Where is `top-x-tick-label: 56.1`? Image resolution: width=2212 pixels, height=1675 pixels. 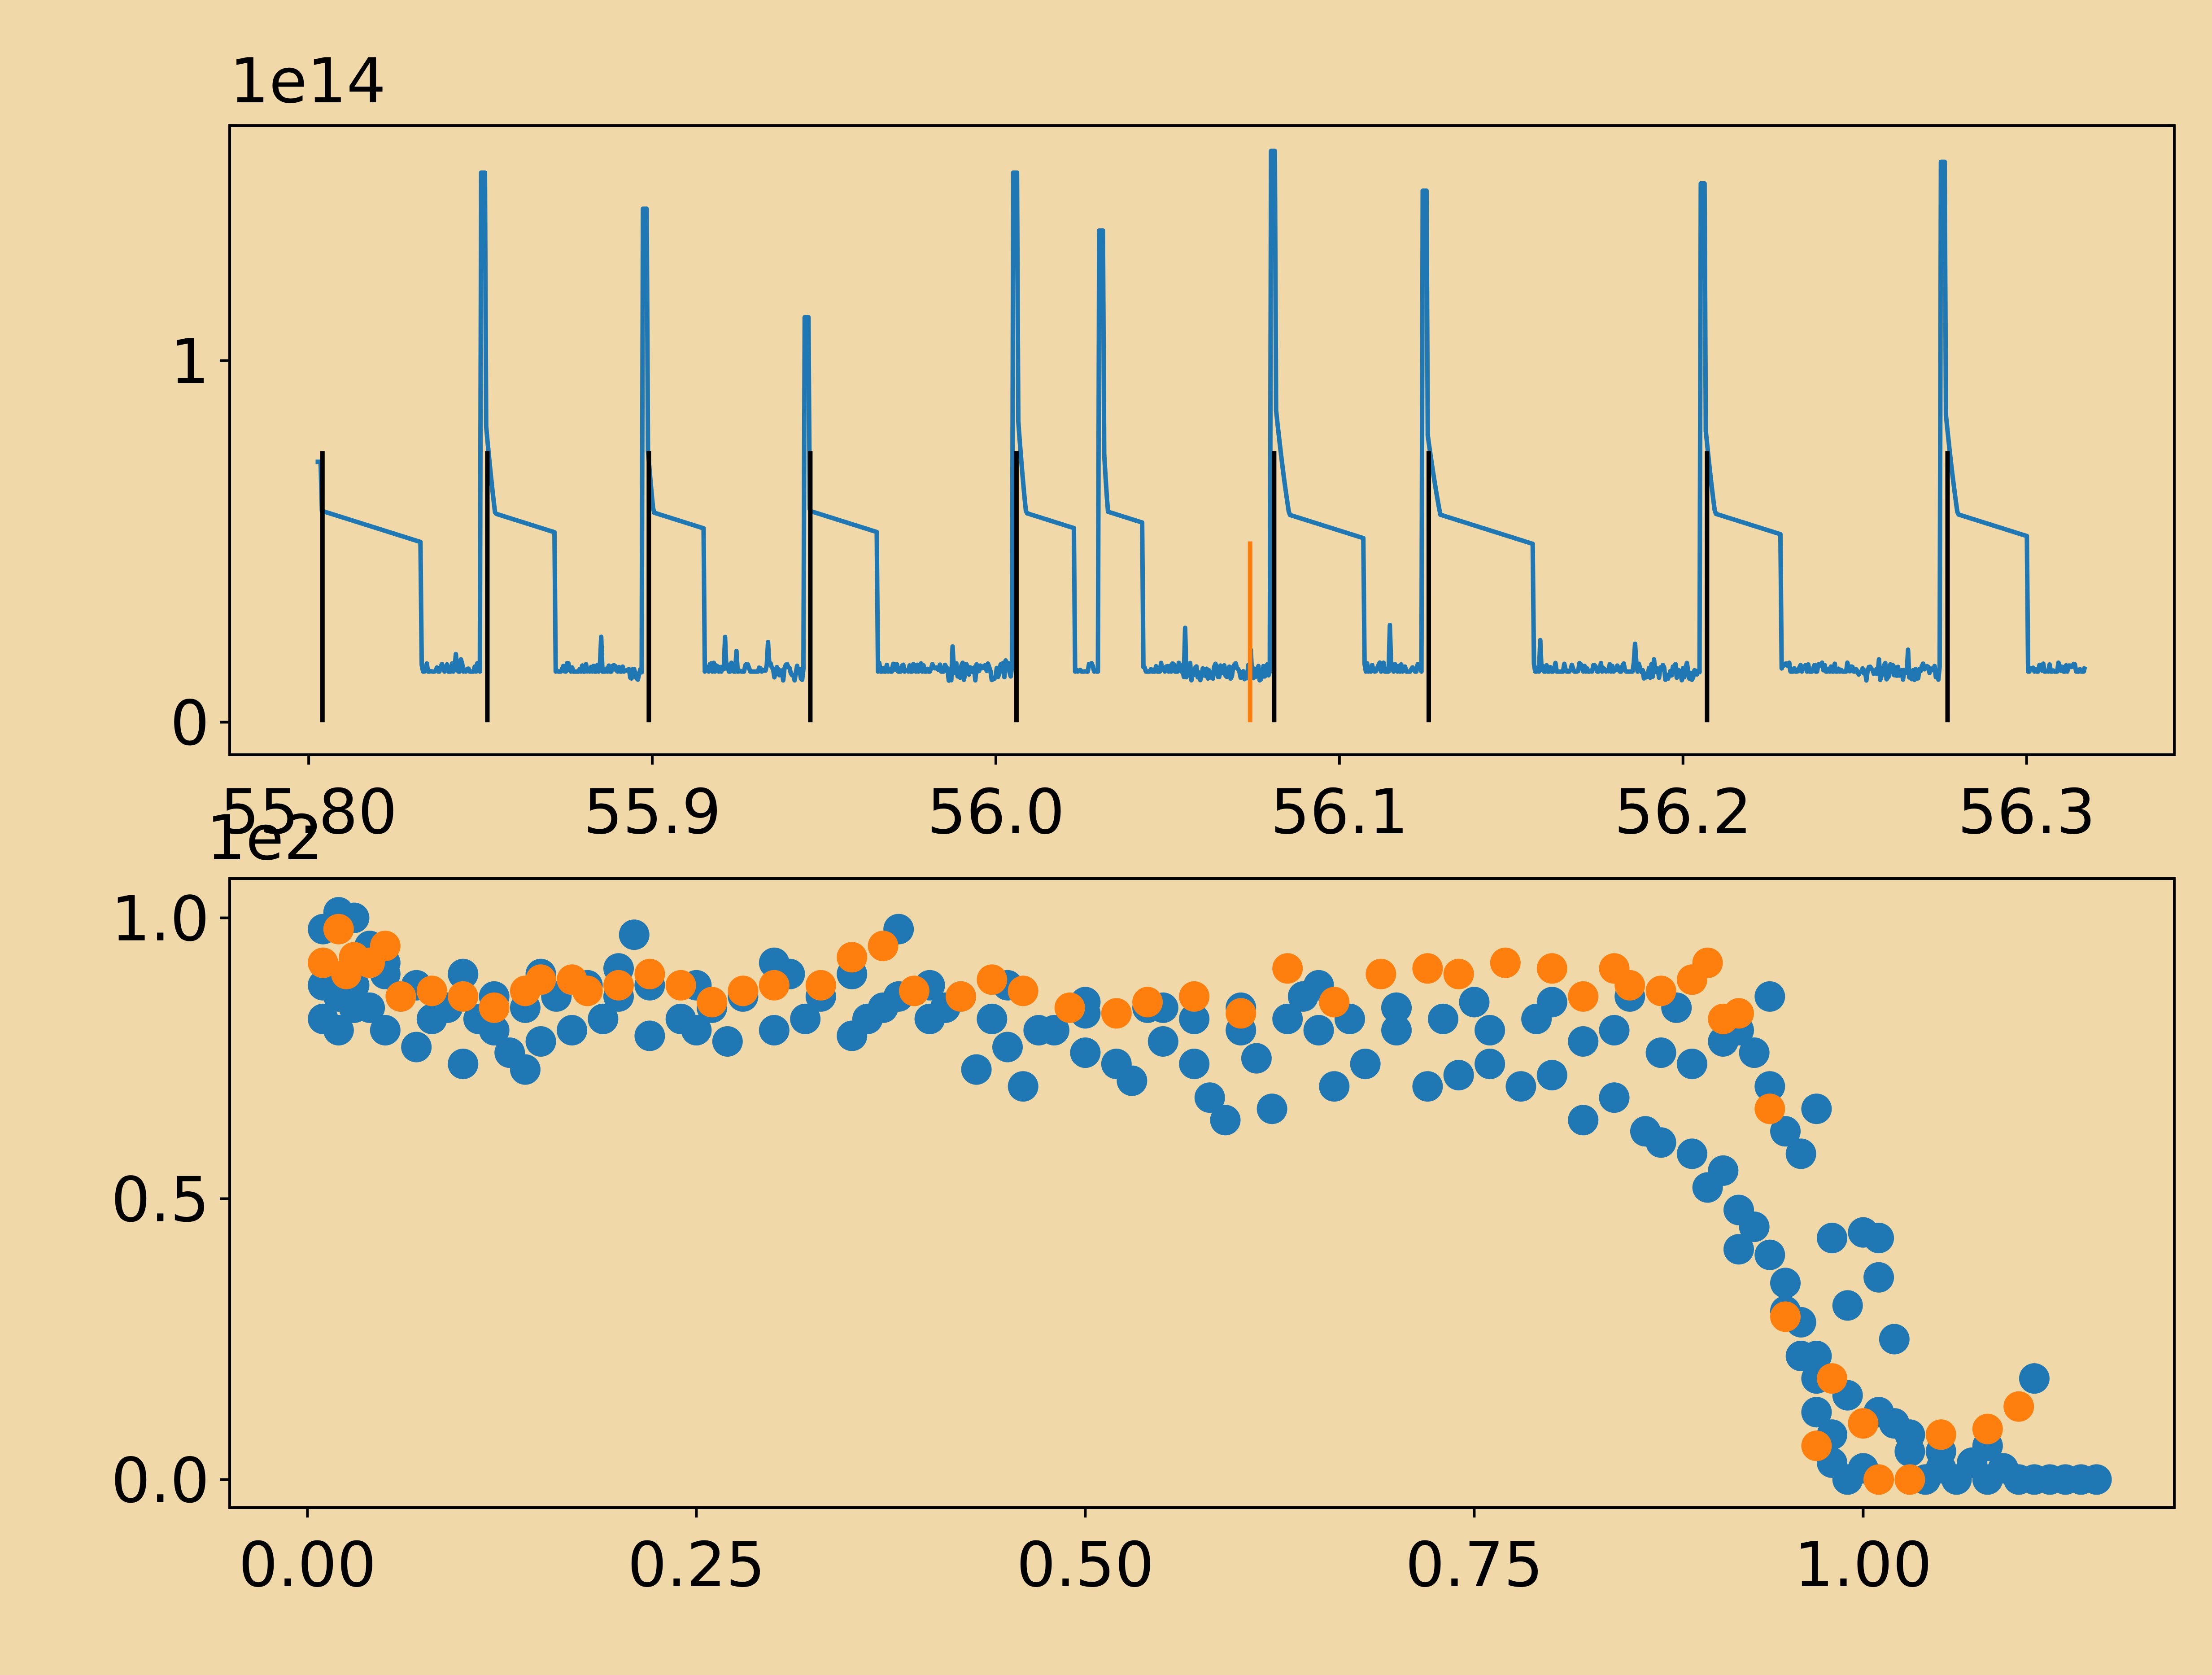 top-x-tick-label: 56.1 is located at coordinates (1339, 812).